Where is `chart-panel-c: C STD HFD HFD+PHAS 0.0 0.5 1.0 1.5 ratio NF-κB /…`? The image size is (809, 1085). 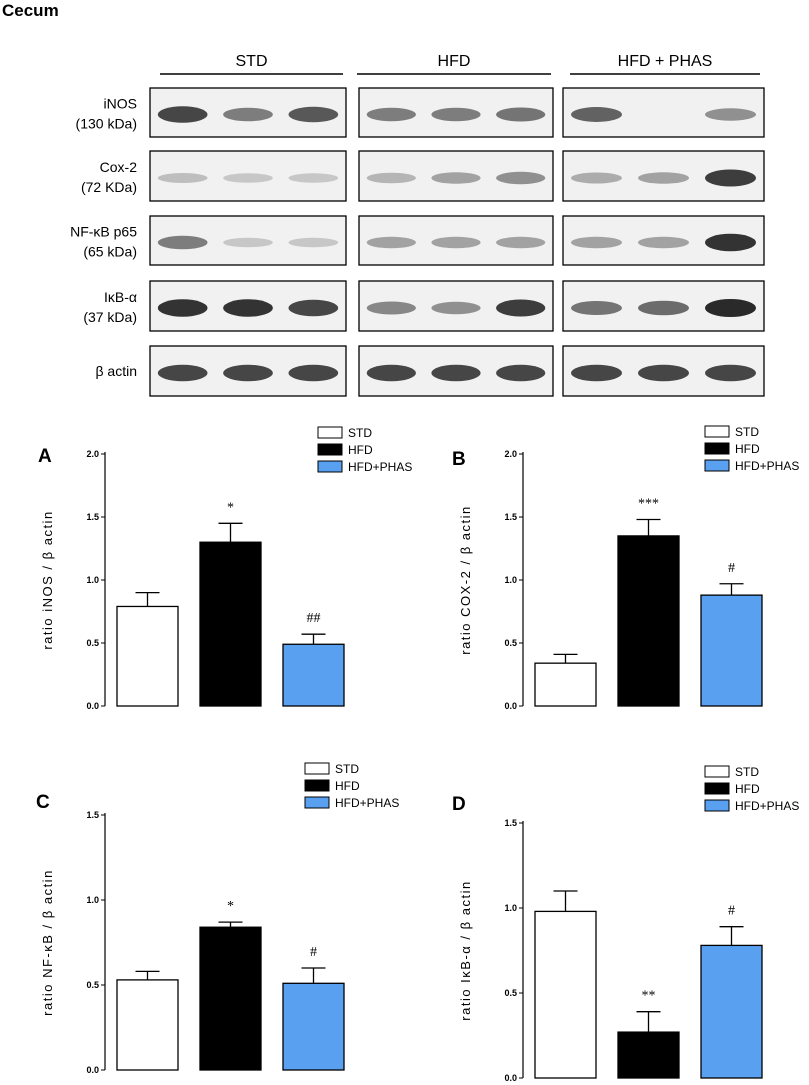 chart-panel-c: C STD HFD HFD+PHAS 0.0 0.5 1.0 1.5 ratio NF-κB /… is located at coordinates (217, 918).